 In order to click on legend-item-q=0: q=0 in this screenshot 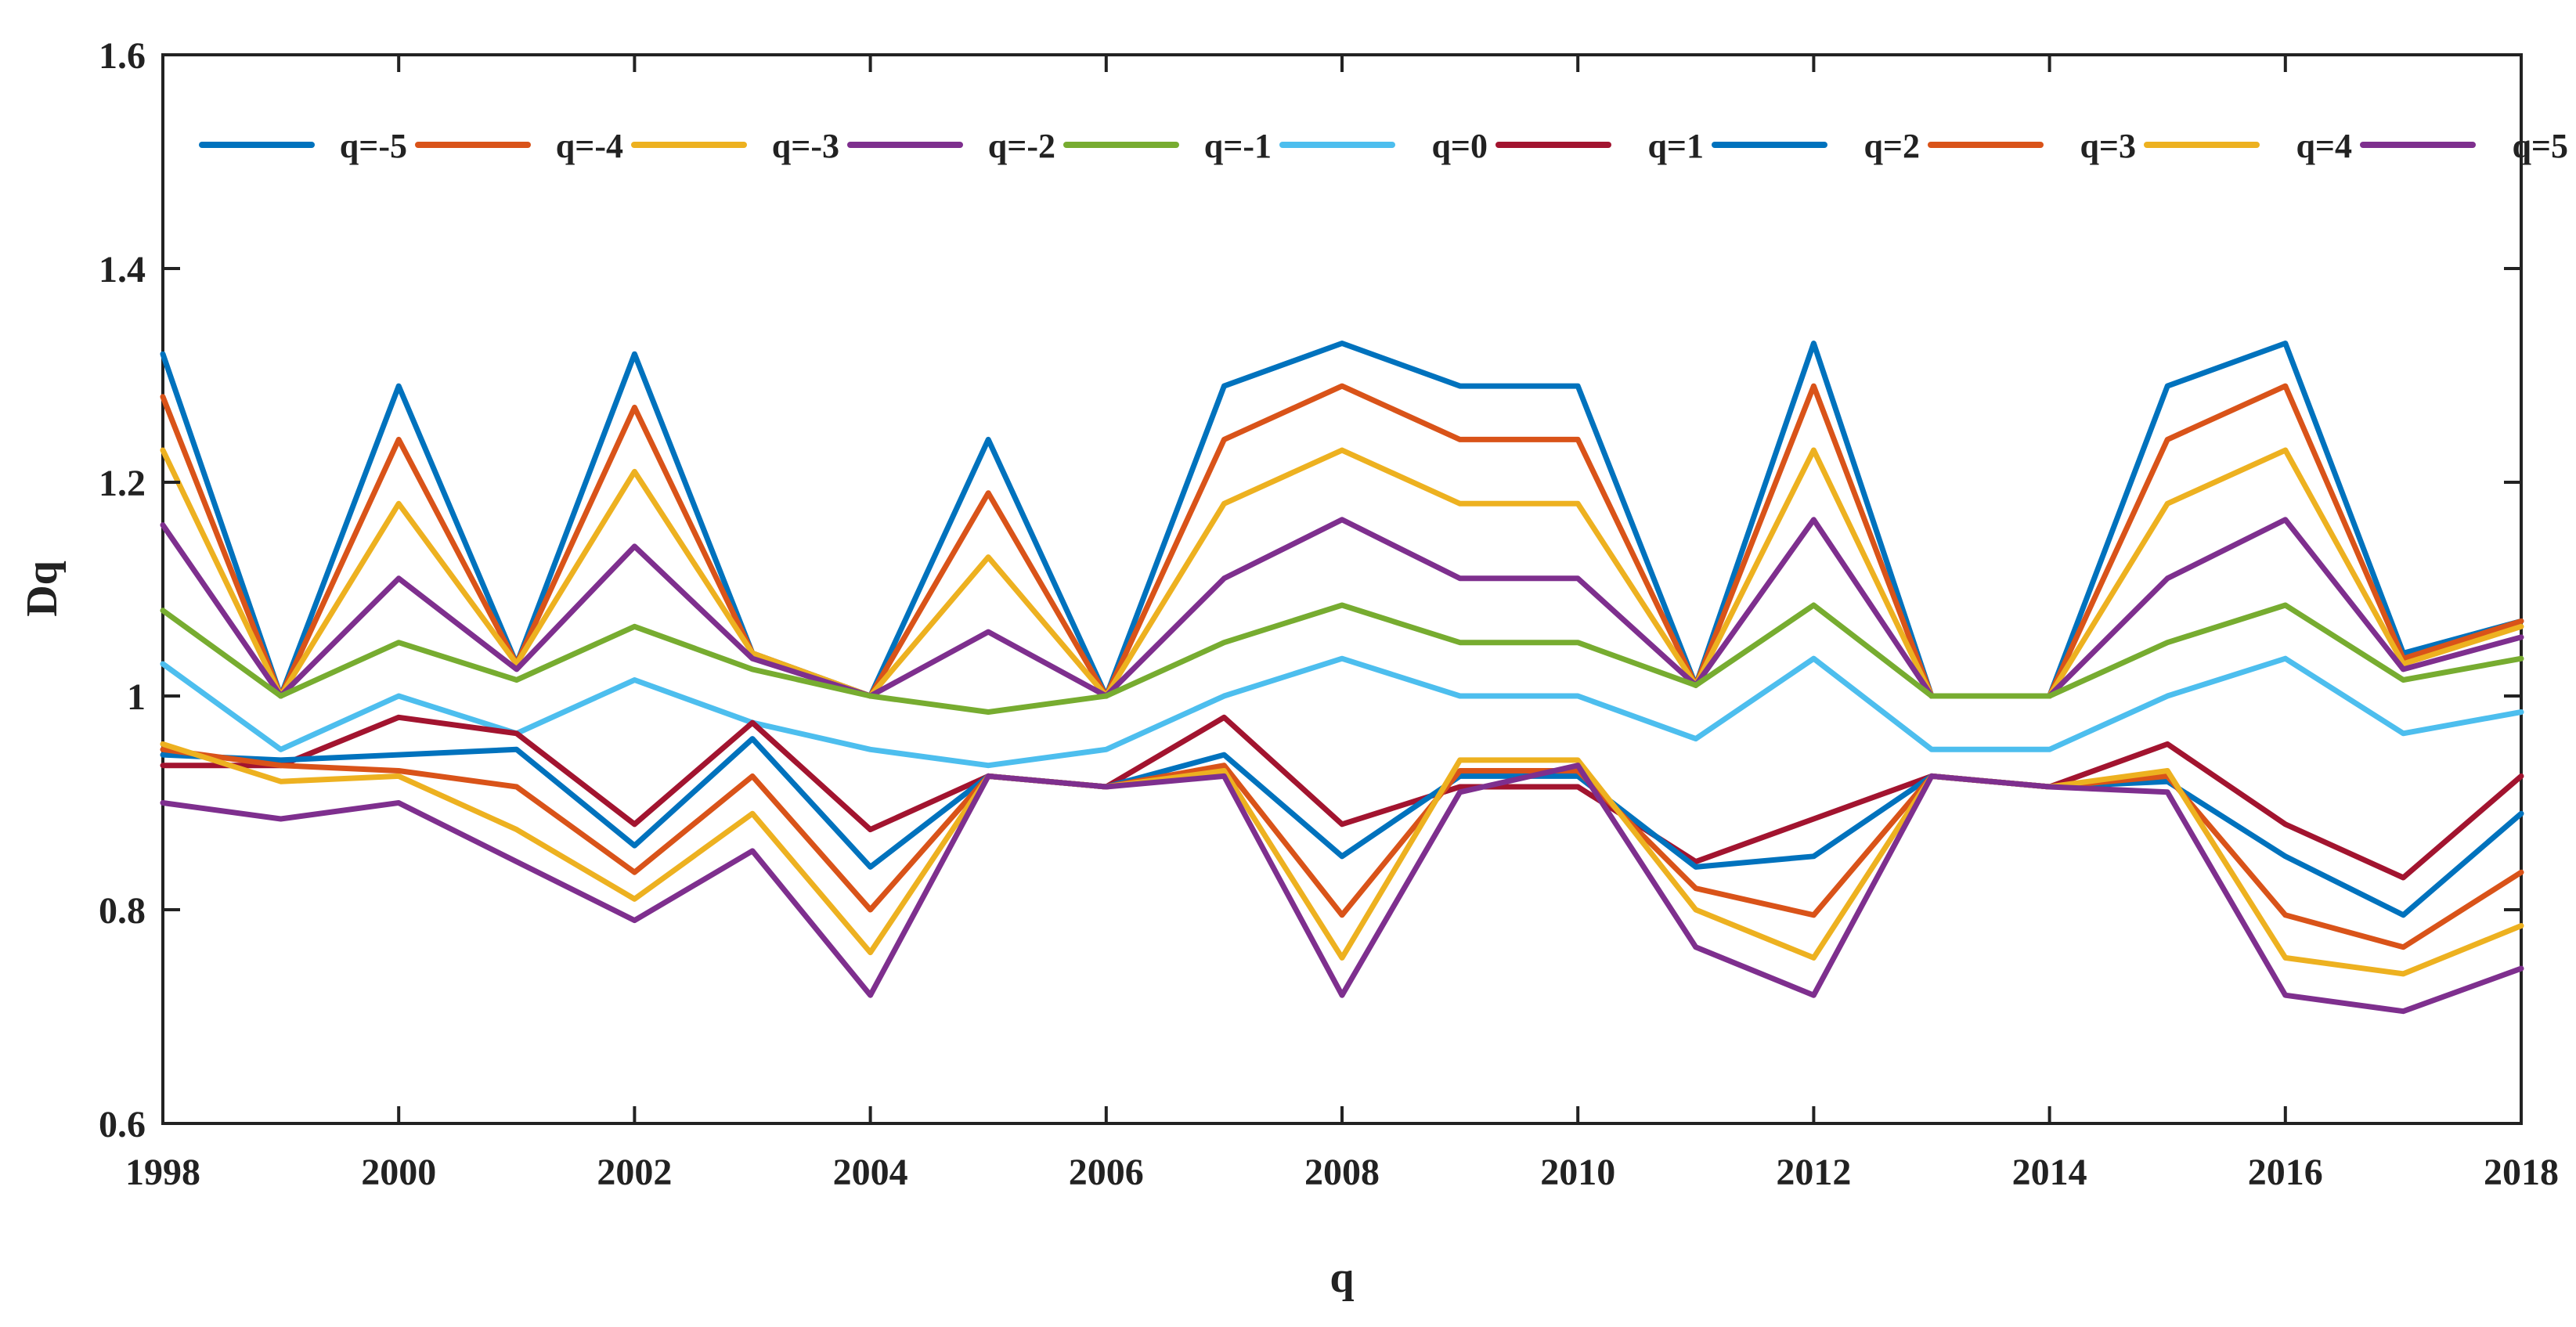, I will do `click(1383, 146)`.